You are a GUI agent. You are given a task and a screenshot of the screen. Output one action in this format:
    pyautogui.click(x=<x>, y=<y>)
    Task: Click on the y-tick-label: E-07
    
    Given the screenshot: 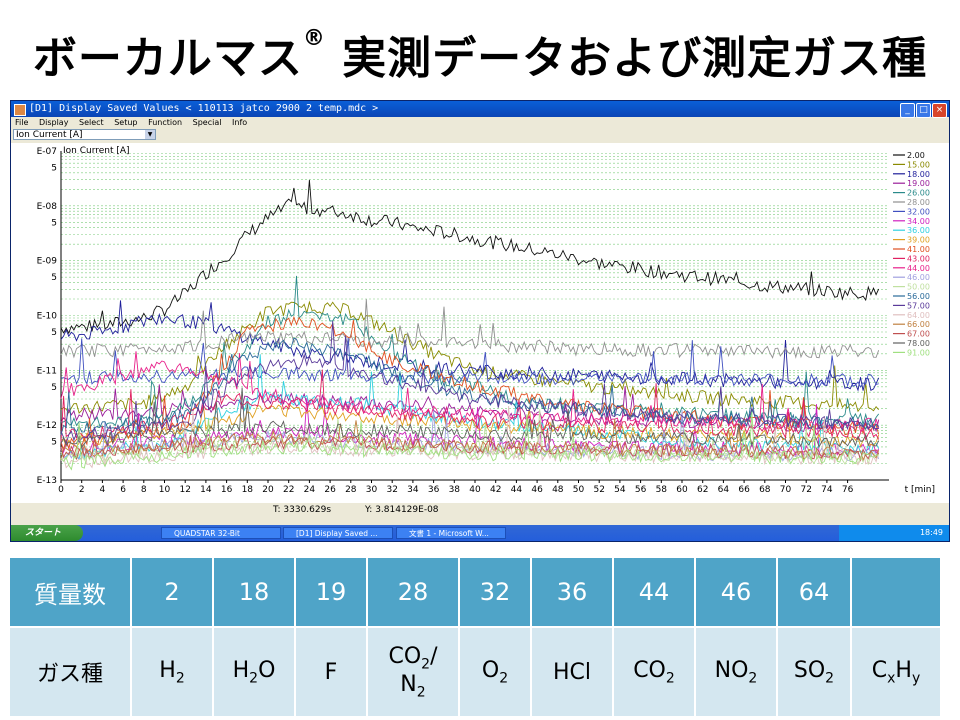 What is the action you would take?
    pyautogui.click(x=47, y=152)
    